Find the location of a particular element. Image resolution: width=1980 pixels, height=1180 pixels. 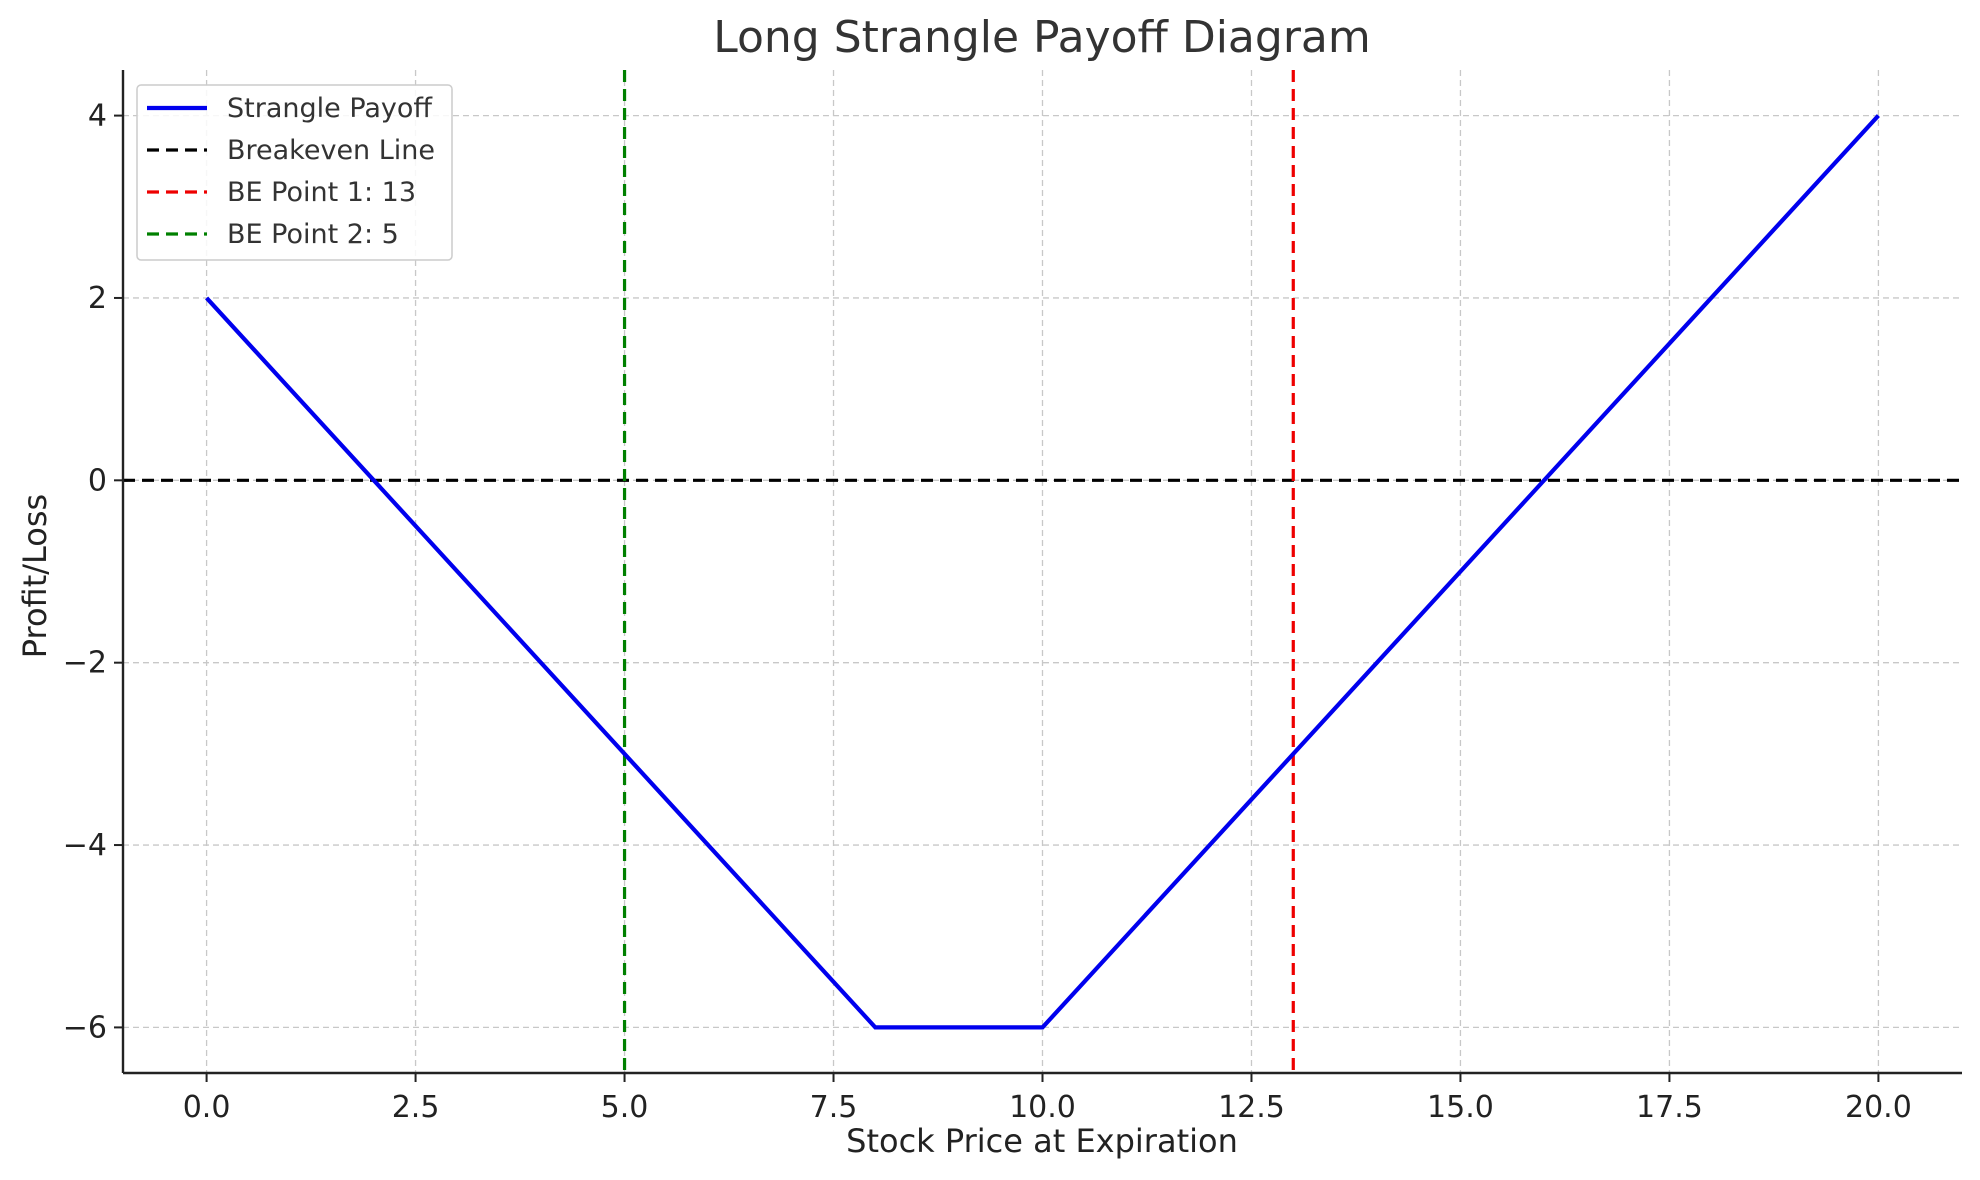

y-ticks: −6 −4 −2 0 2 4 is located at coordinates (93, 572).